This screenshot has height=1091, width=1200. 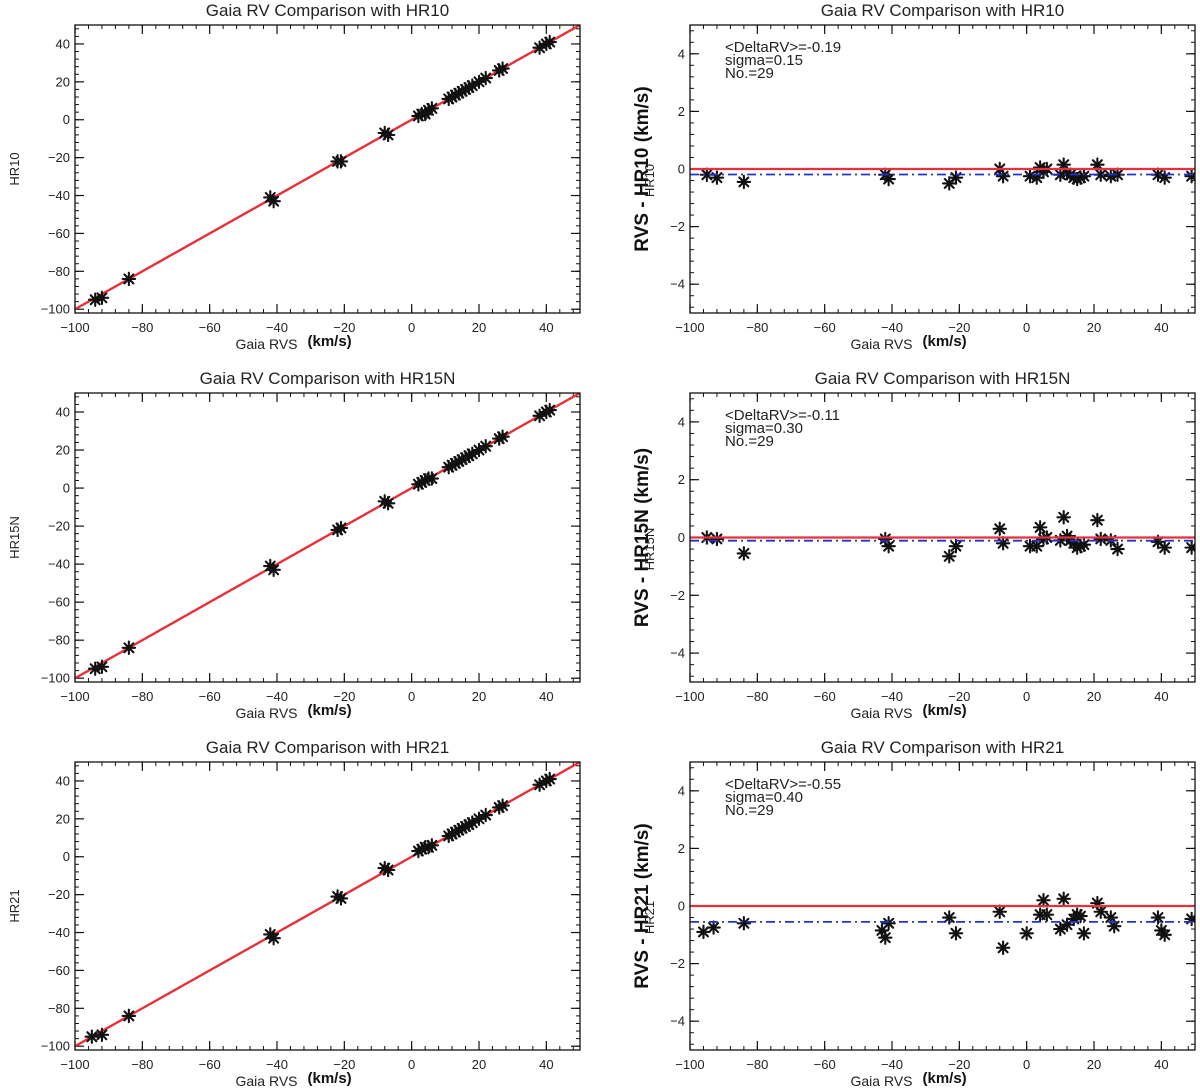 I want to click on stat-line: No.=29, so click(x=749, y=441).